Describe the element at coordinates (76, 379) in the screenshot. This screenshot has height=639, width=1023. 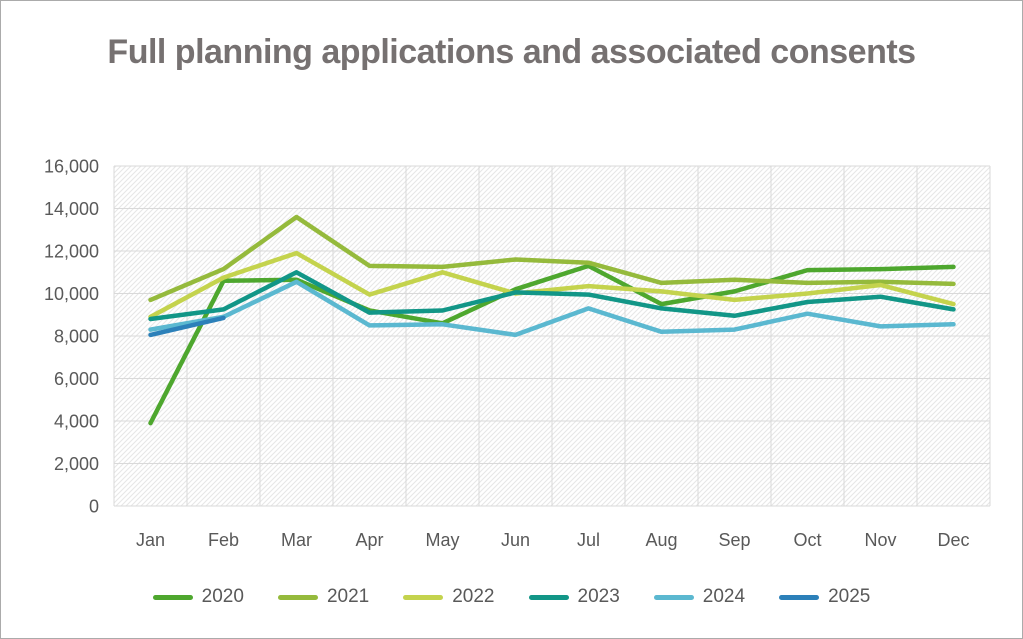
I see `y-tick-label: 6,000` at that location.